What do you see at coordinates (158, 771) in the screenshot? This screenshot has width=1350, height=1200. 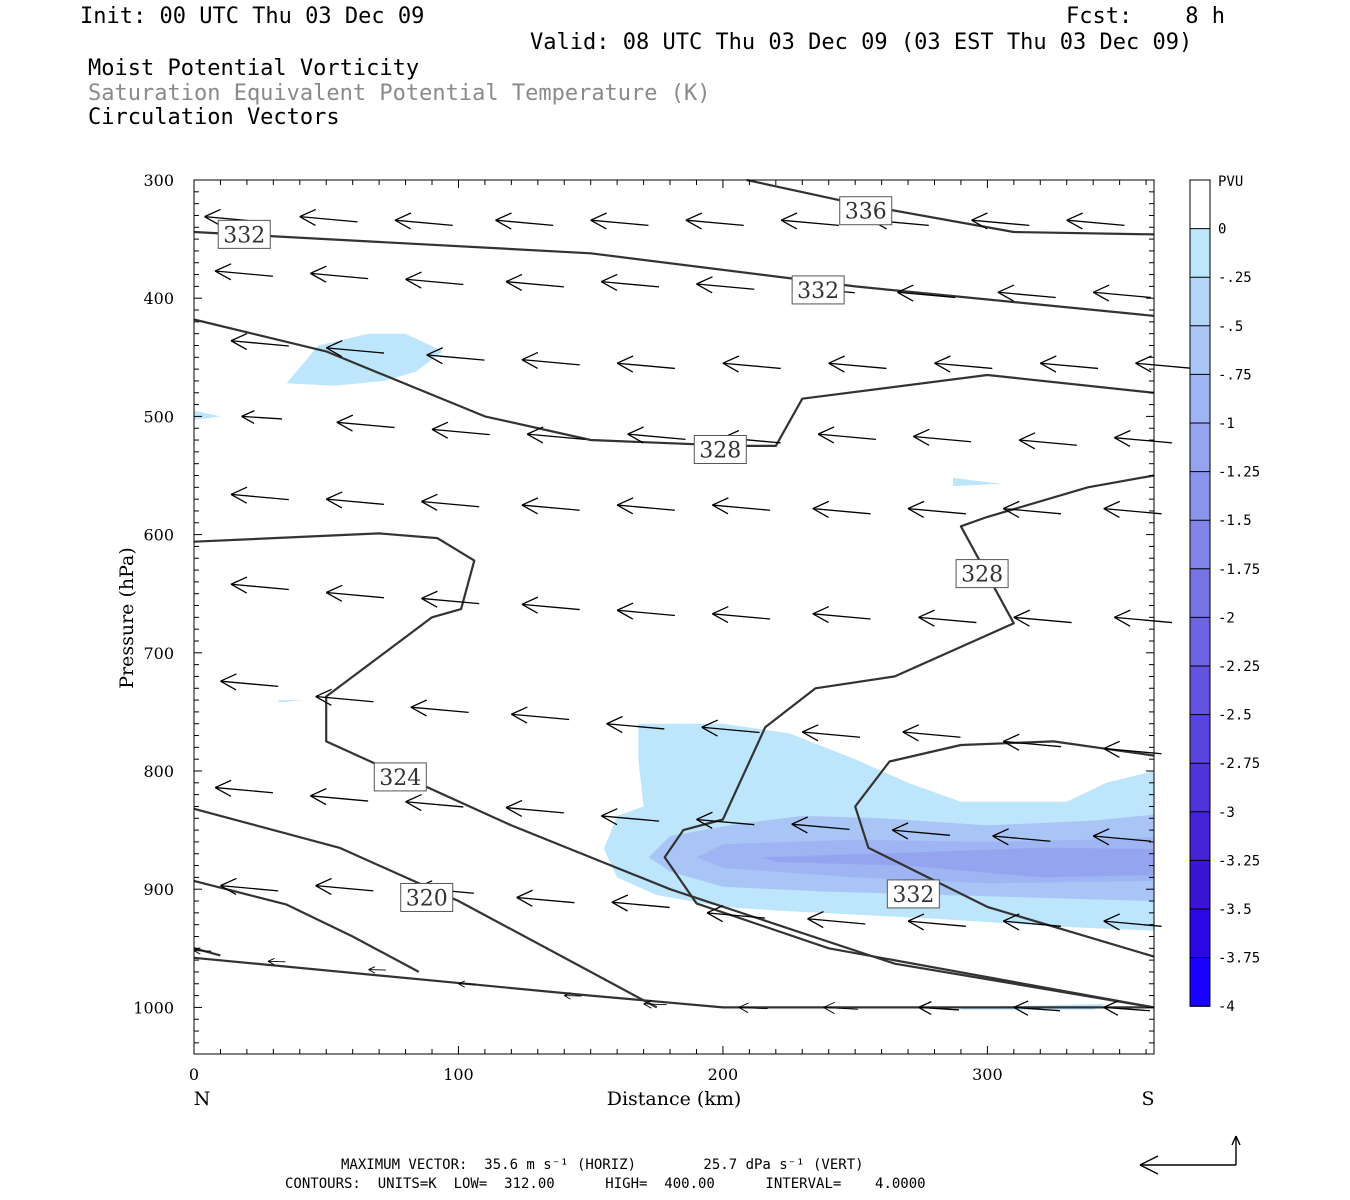 I see `y-tick-label: 800` at bounding box center [158, 771].